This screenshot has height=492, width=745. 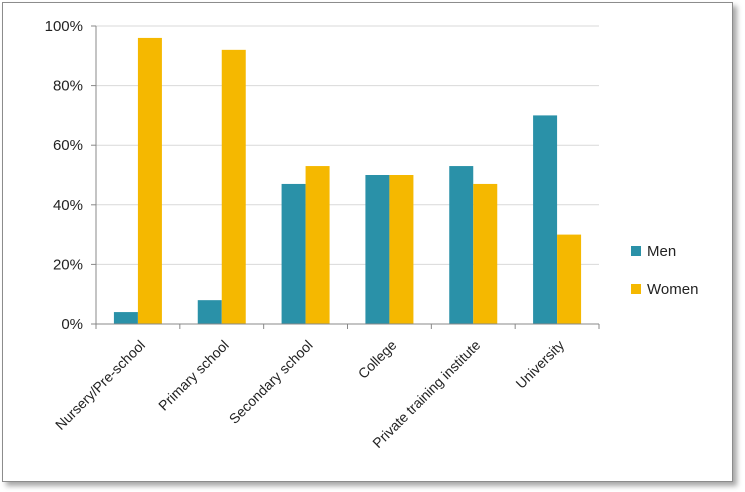 What do you see at coordinates (347, 326) in the screenshot?
I see `x-axis-ticks` at bounding box center [347, 326].